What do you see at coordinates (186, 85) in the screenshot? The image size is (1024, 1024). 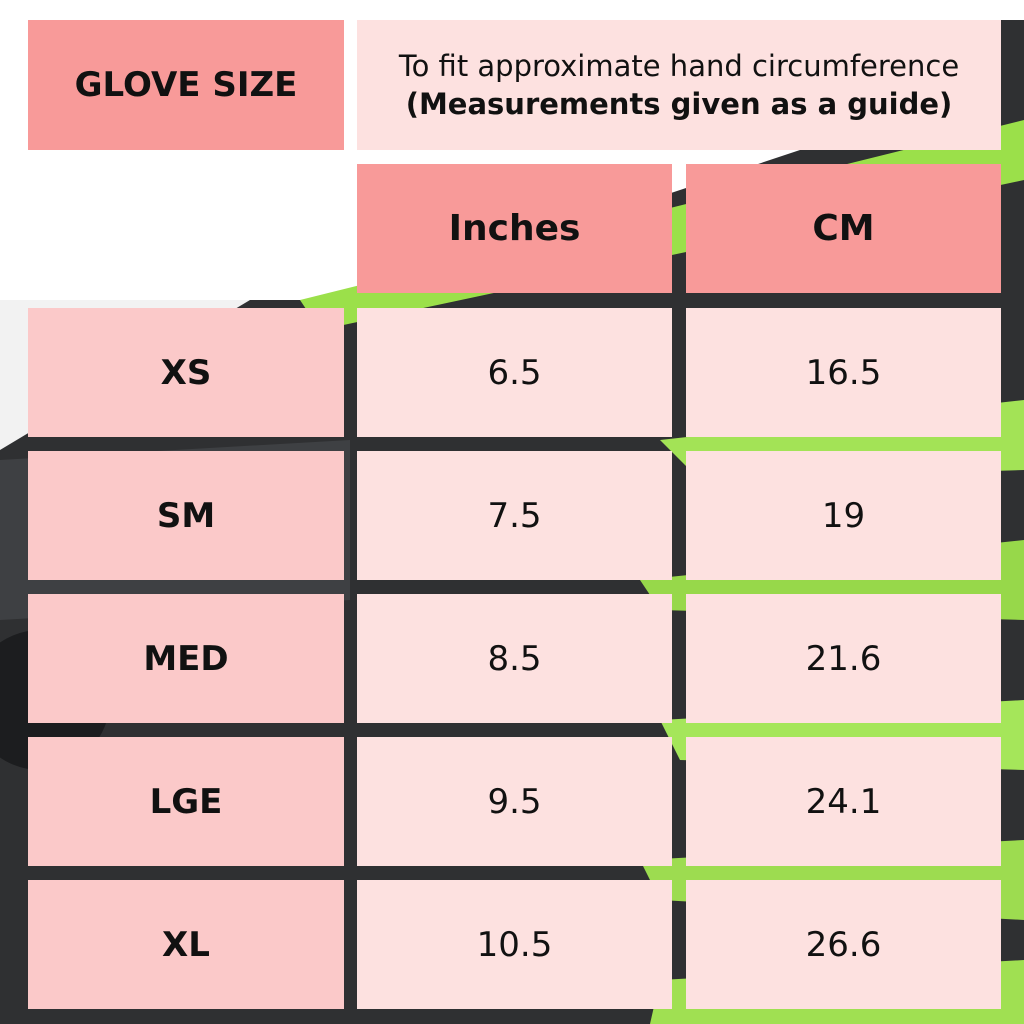 I see `size-header: GLOVE SIZE` at bounding box center [186, 85].